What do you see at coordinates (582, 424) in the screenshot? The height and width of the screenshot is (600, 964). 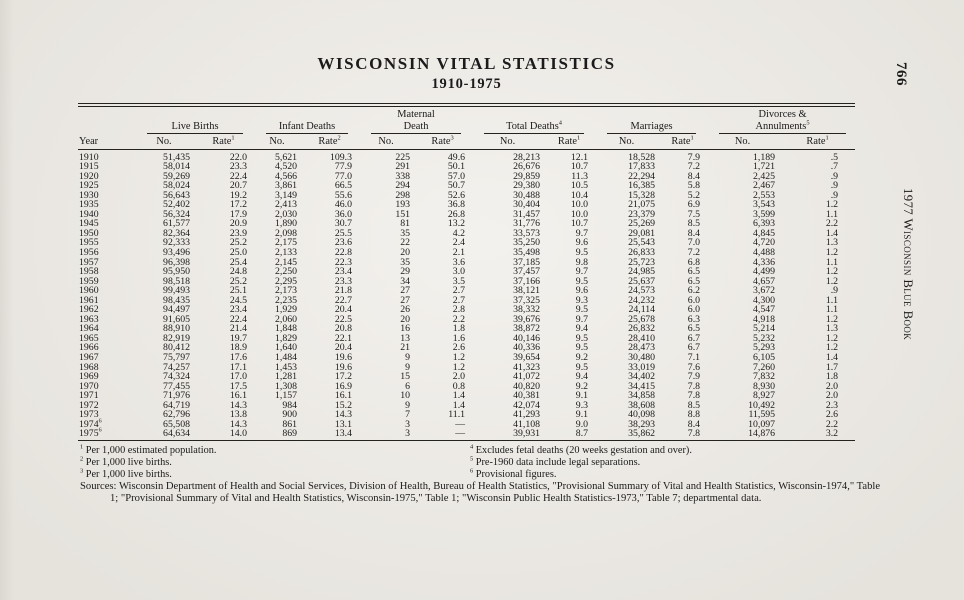 I see `value-cell: 9.0` at bounding box center [582, 424].